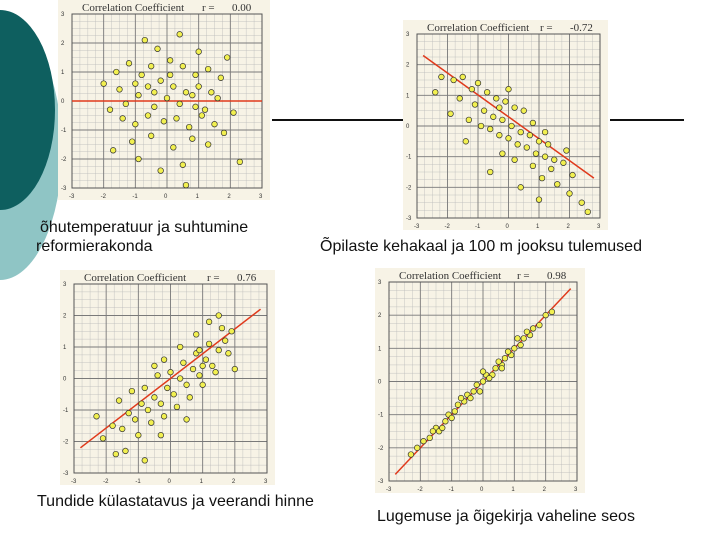 Image resolution: width=720 pixels, height=540 pixels. Describe the element at coordinates (175, 501) in the screenshot. I see `caption-bottom-left: Tundide külastatavus ja veerandi hinne` at that location.